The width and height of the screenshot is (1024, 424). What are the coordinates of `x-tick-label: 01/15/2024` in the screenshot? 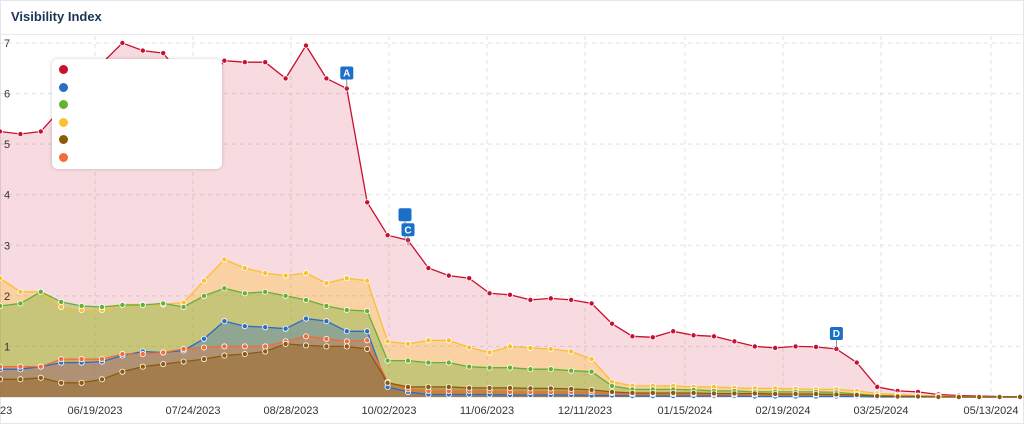 It's located at (684, 411).